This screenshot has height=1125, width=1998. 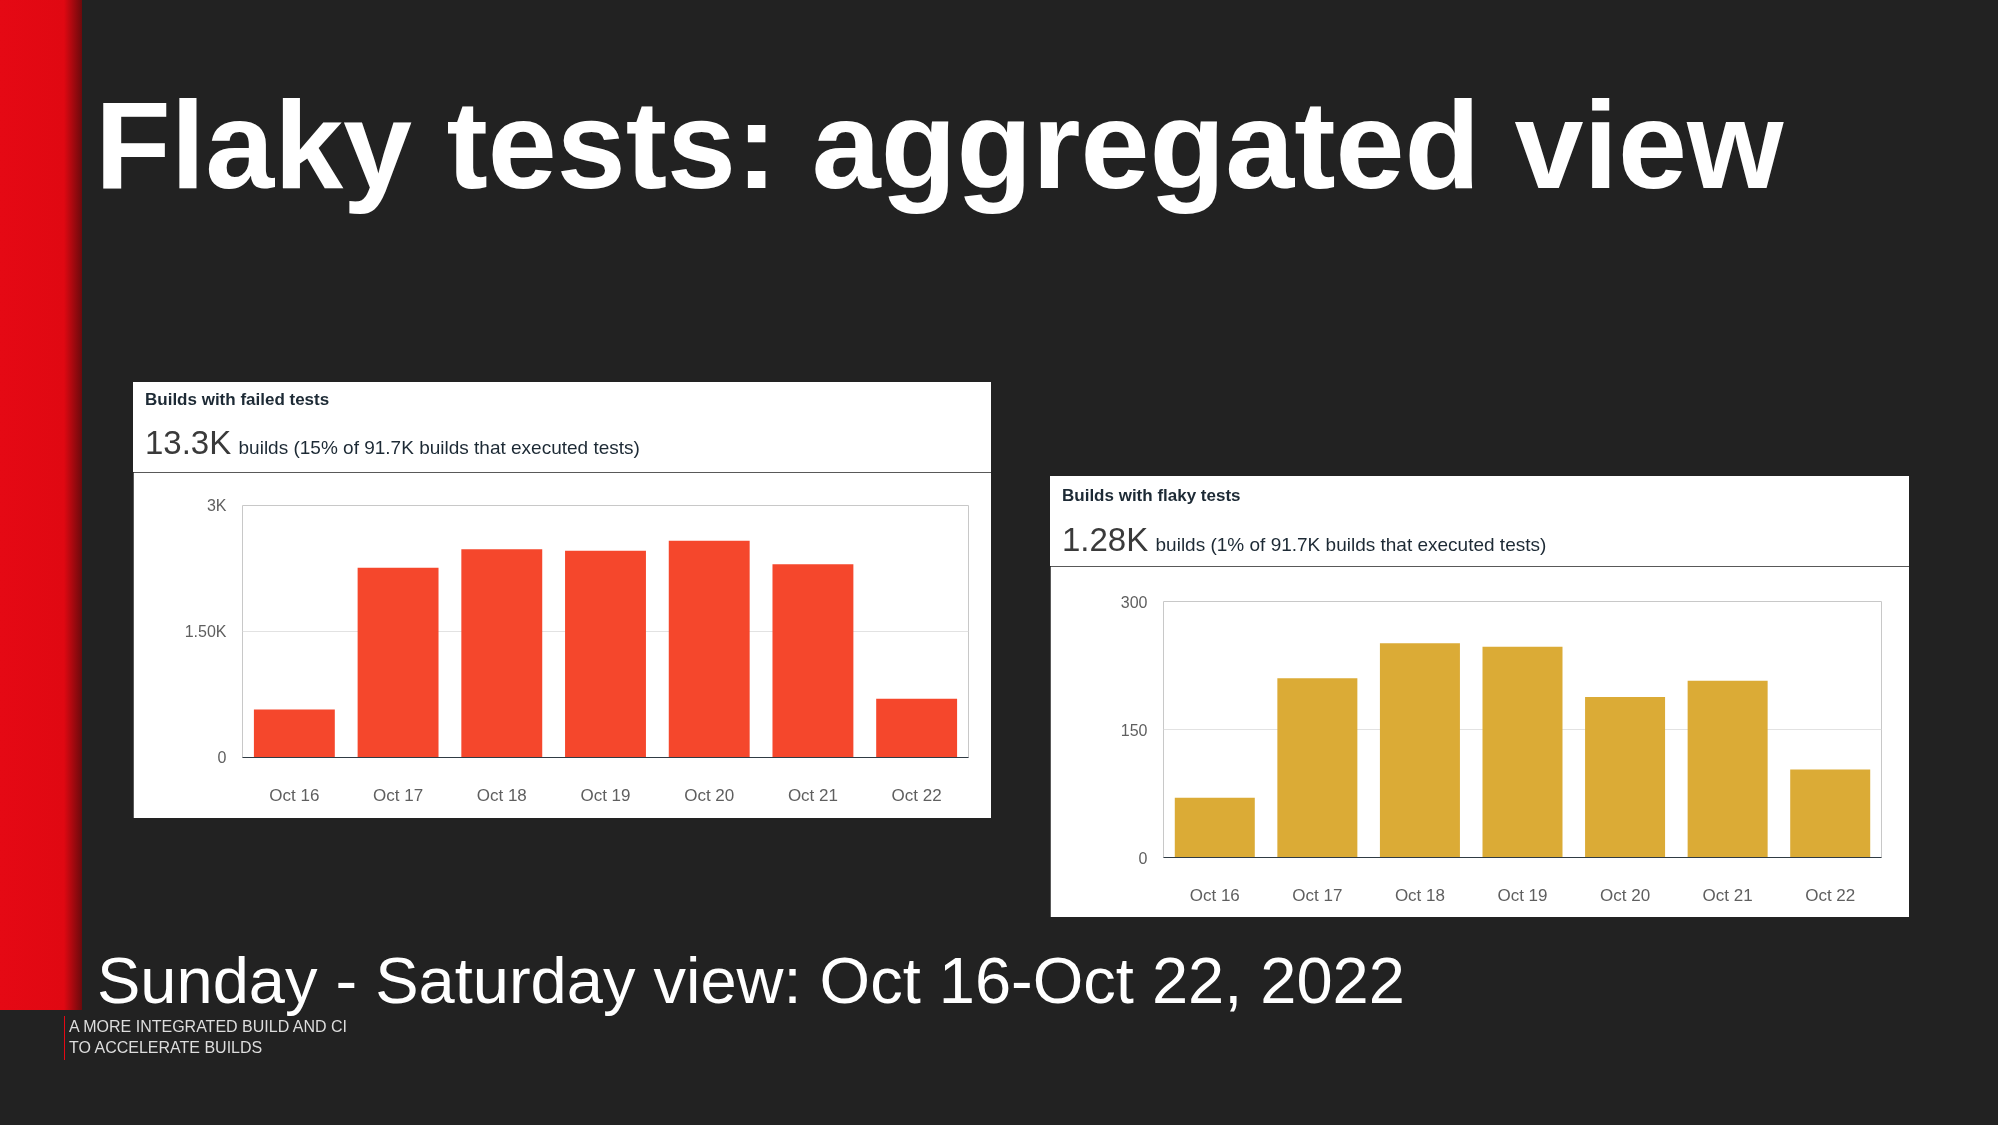 What do you see at coordinates (208, 1038) in the screenshot?
I see `text: A MORE INTEGRATED BUILD AND CI TO ACCELERATE BUILDS` at bounding box center [208, 1038].